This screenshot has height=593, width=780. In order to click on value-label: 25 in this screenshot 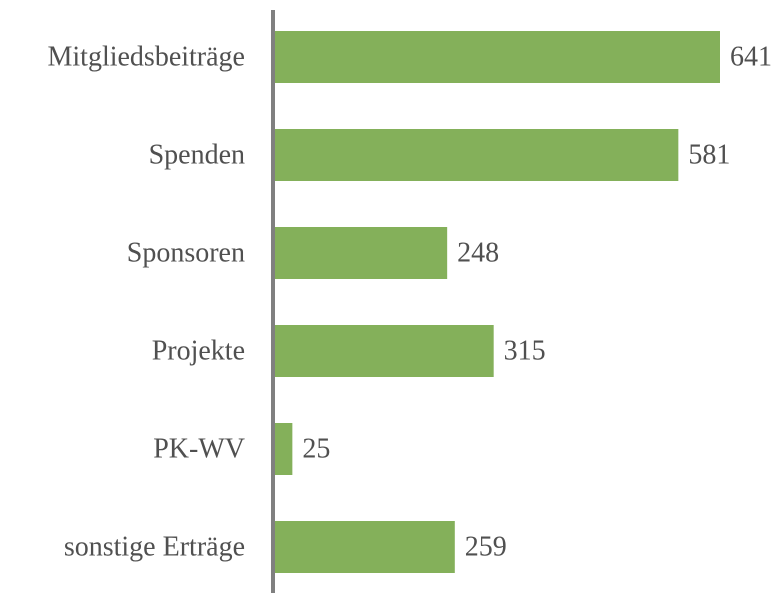, I will do `click(316, 448)`.